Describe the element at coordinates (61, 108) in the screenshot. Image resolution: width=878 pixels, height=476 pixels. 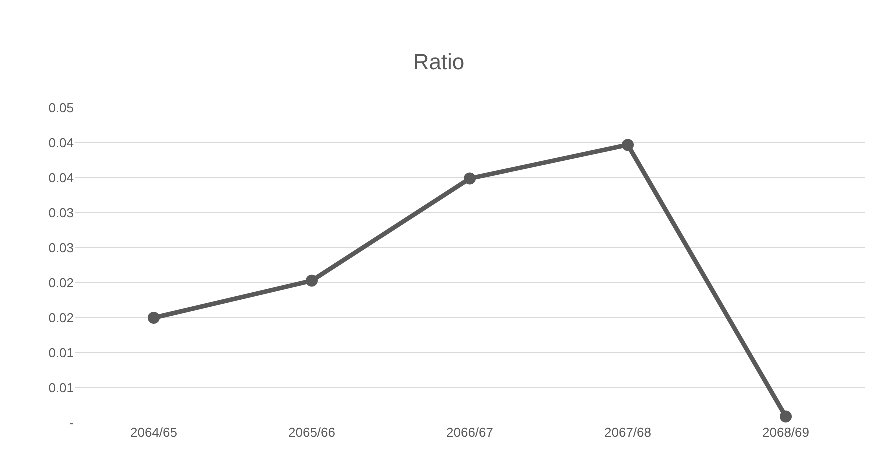
I see `y-tick-label: 0.05` at that location.